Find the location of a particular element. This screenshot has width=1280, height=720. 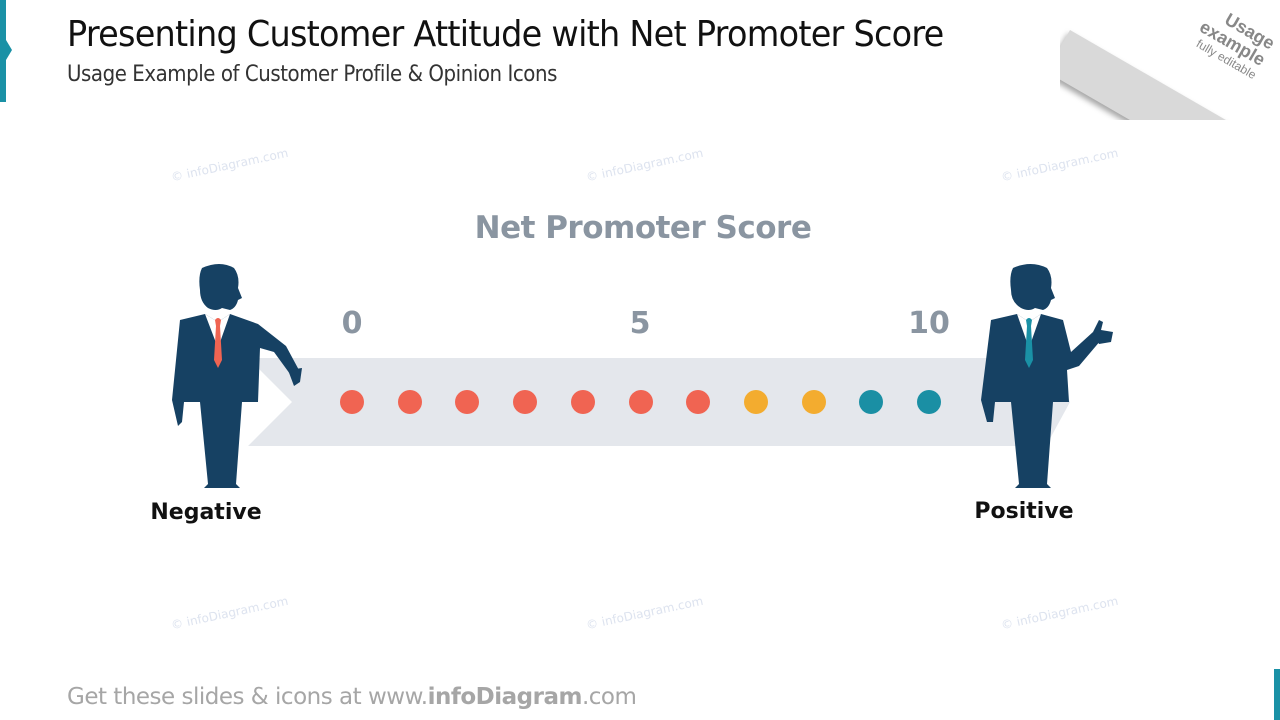

positive-businessman-icon is located at coordinates (1047, 376).